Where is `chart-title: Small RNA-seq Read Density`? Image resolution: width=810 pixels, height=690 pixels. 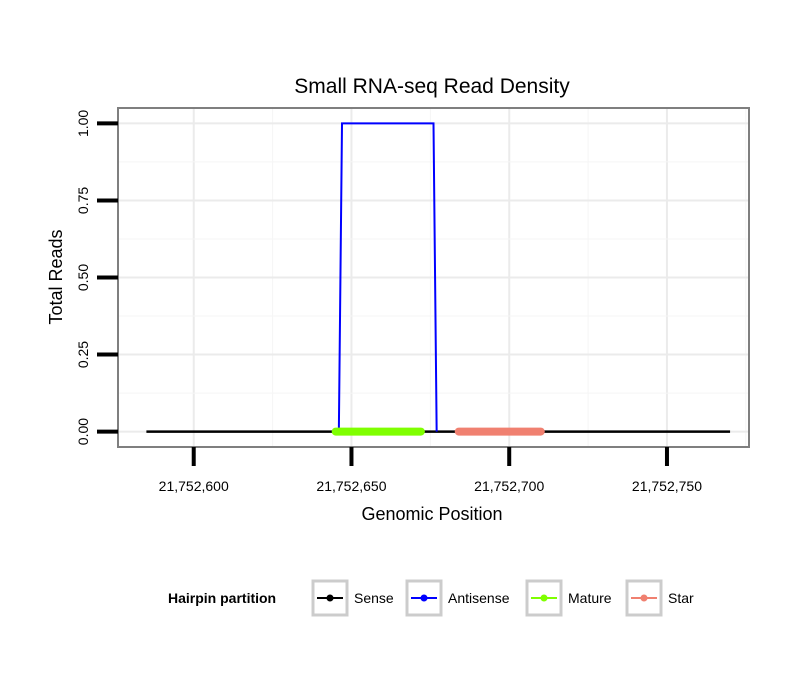 chart-title: Small RNA-seq Read Density is located at coordinates (432, 86).